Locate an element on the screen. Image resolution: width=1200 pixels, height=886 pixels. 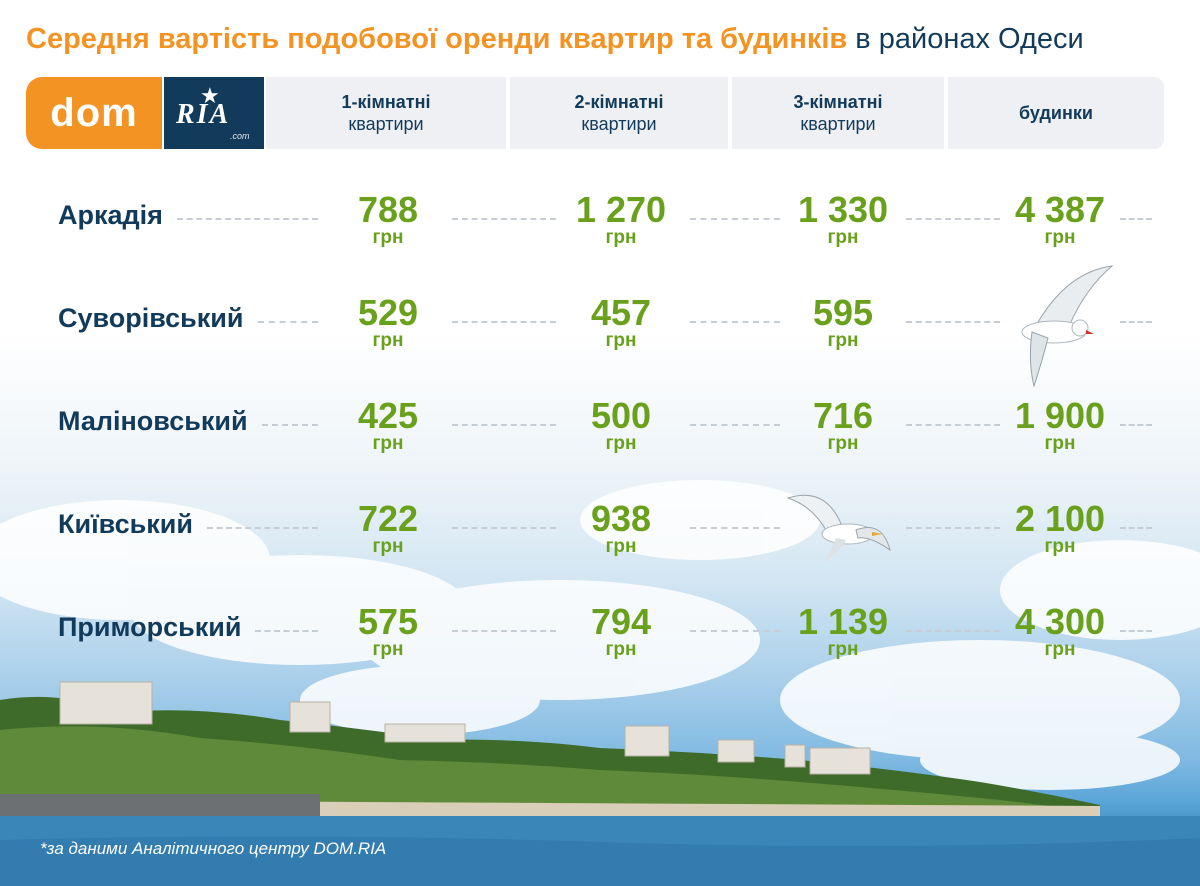
price-cell: 1 270 грн is located at coordinates (621, 220).